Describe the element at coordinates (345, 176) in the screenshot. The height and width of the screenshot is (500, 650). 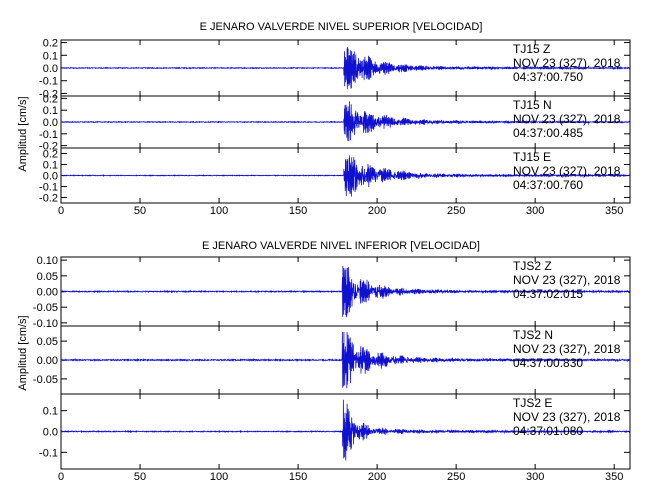
I see `trace-tj15-e` at that location.